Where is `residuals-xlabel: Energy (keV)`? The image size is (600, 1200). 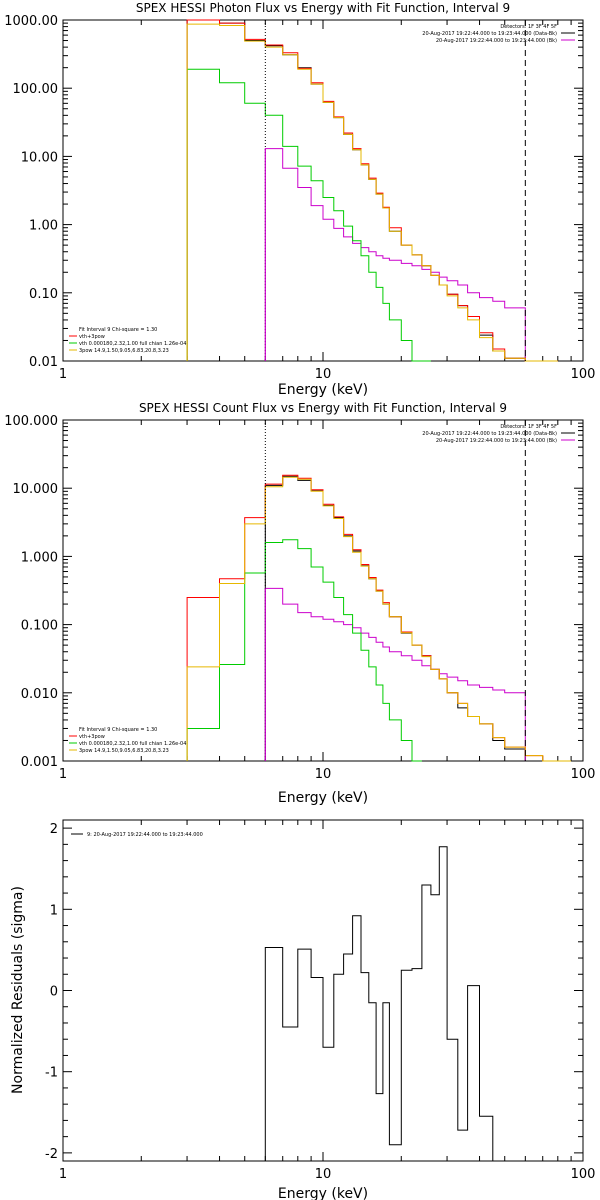 residuals-xlabel: Energy (keV) is located at coordinates (323, 1193).